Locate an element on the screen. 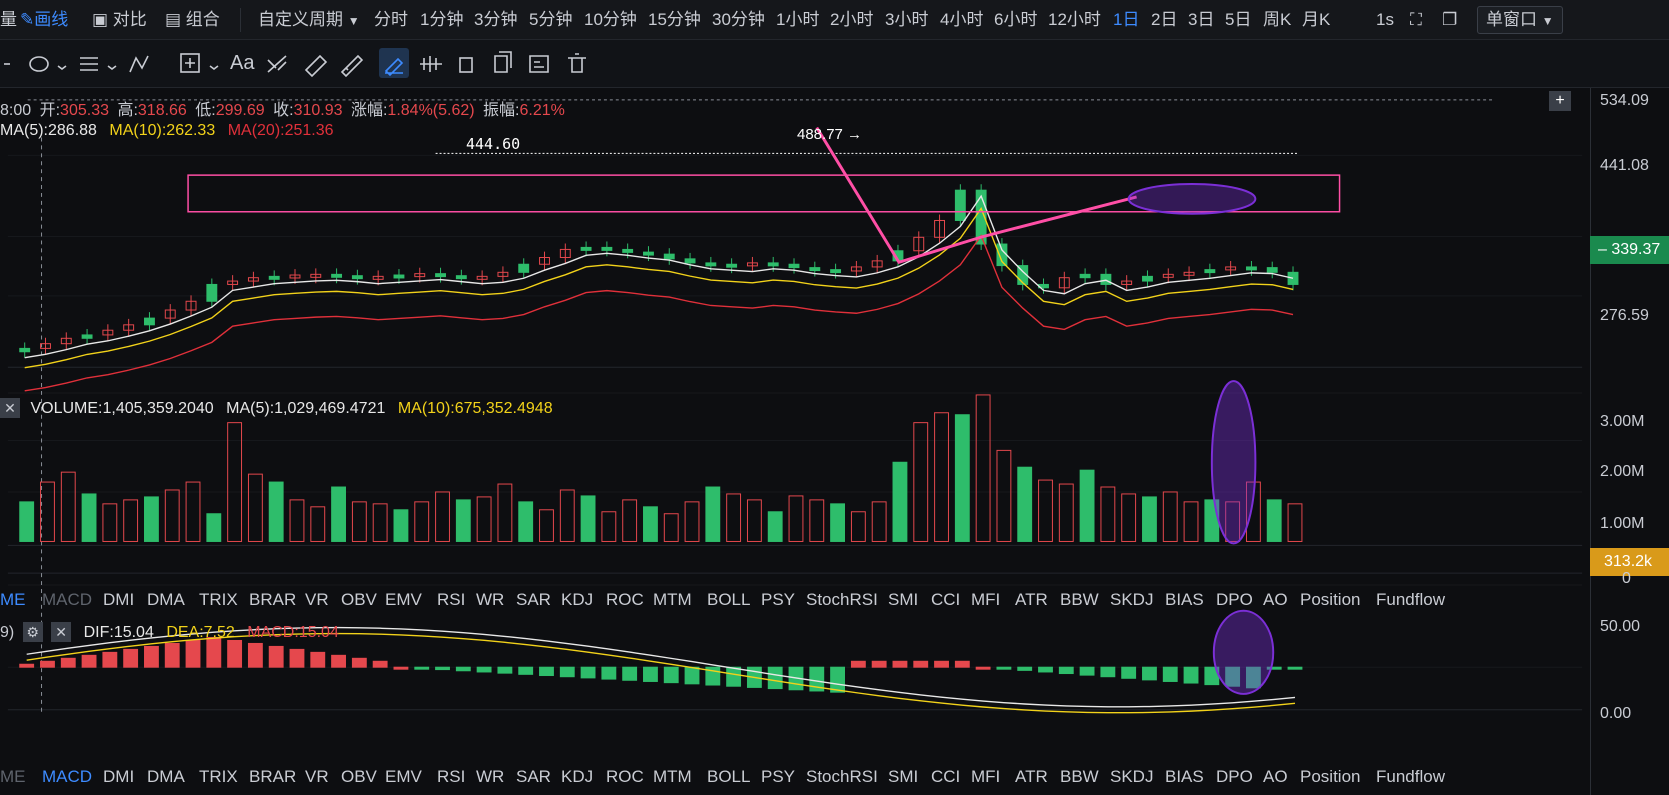 The image size is (1669, 795). period-9: 3小时 is located at coordinates (907, 19).